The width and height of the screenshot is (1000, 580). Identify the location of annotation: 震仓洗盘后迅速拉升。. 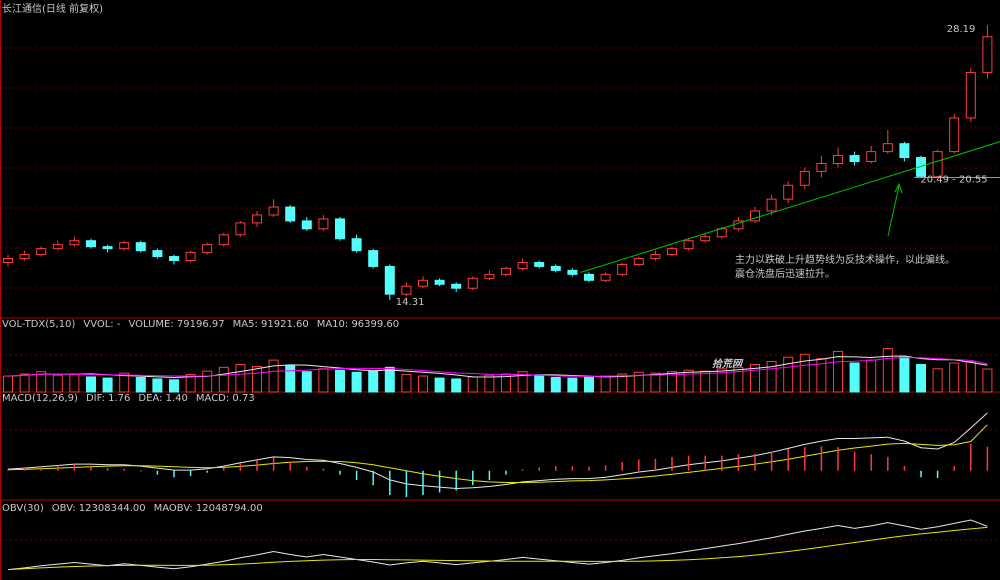
(785, 273).